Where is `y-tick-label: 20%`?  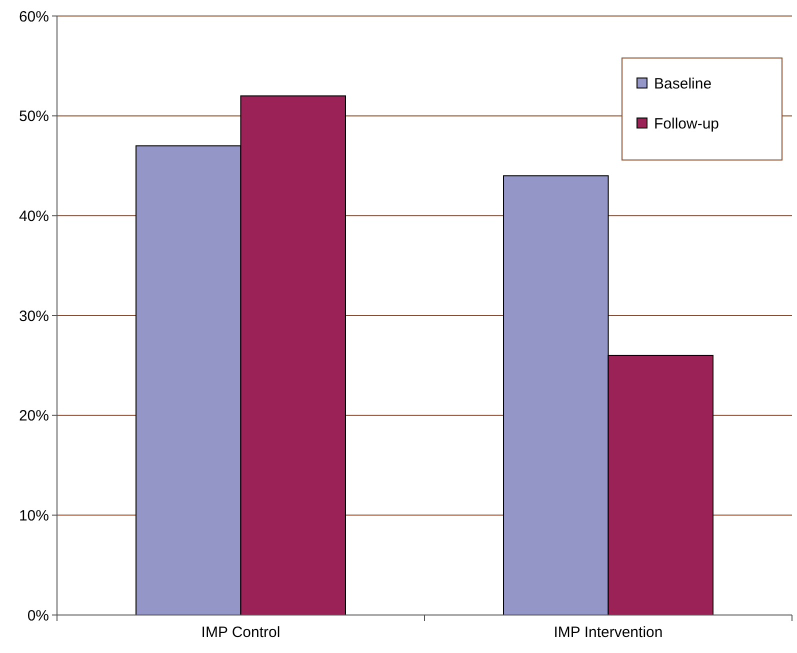
y-tick-label: 20% is located at coordinates (33, 416).